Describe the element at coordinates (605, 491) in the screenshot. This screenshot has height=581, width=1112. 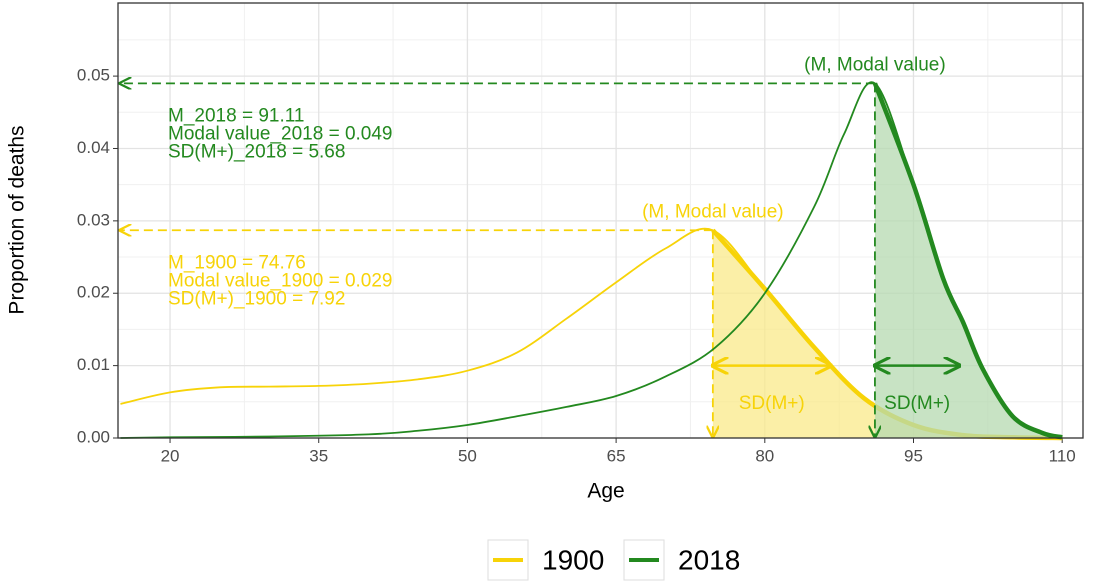
I see `x-axis-title: Age` at that location.